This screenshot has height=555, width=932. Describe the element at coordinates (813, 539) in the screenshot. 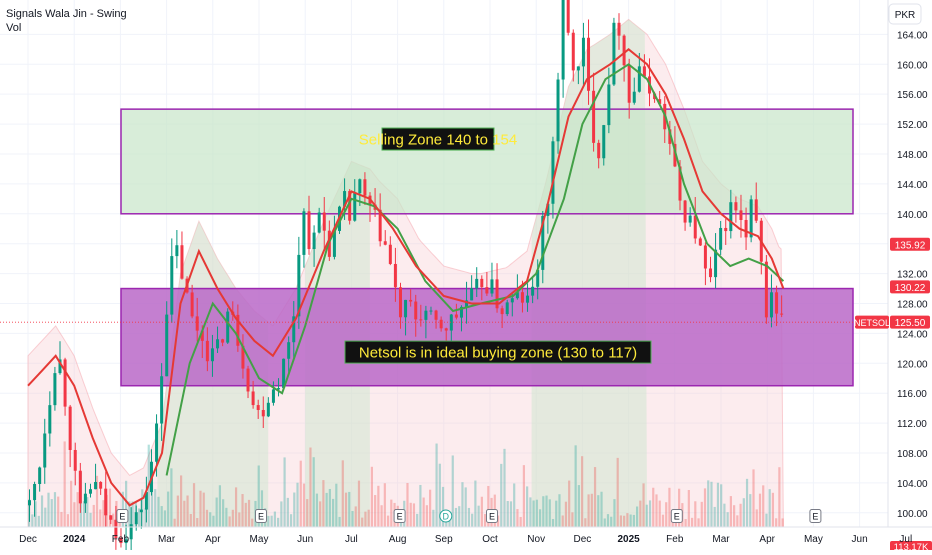

I see `x-tick-label: May` at that location.